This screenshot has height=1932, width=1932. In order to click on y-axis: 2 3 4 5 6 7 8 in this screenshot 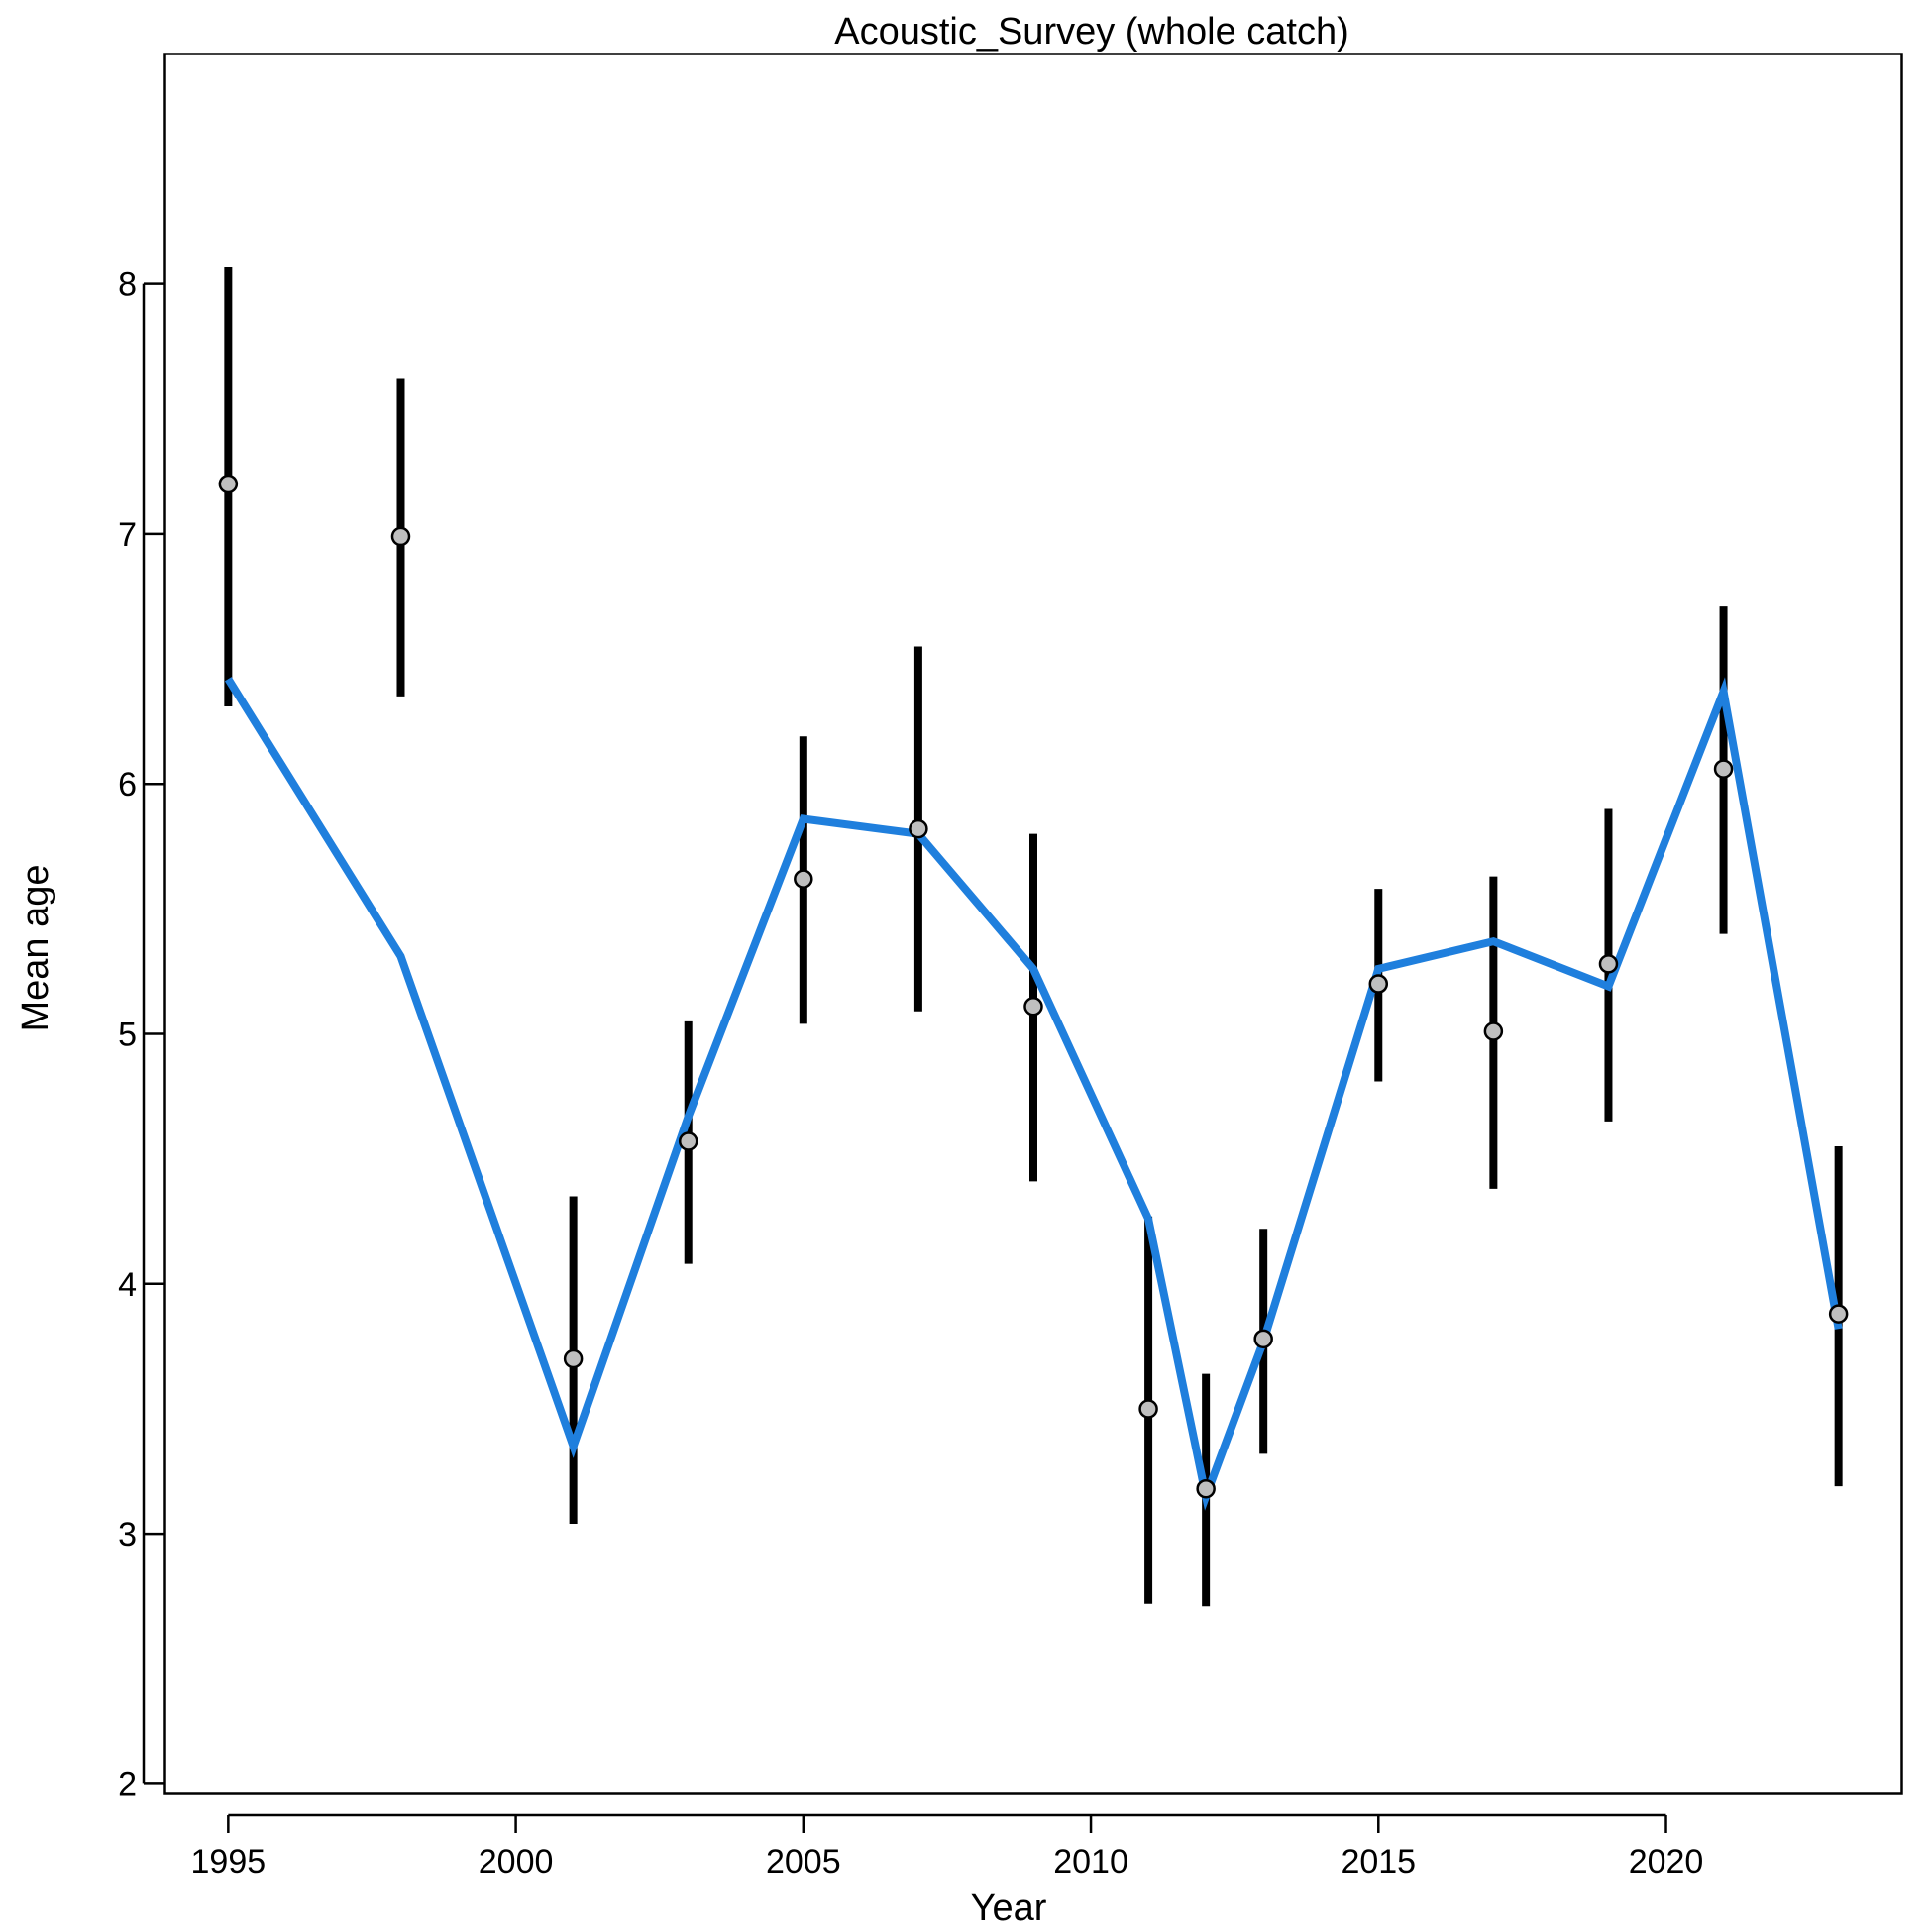, I will do `click(141, 1035)`.